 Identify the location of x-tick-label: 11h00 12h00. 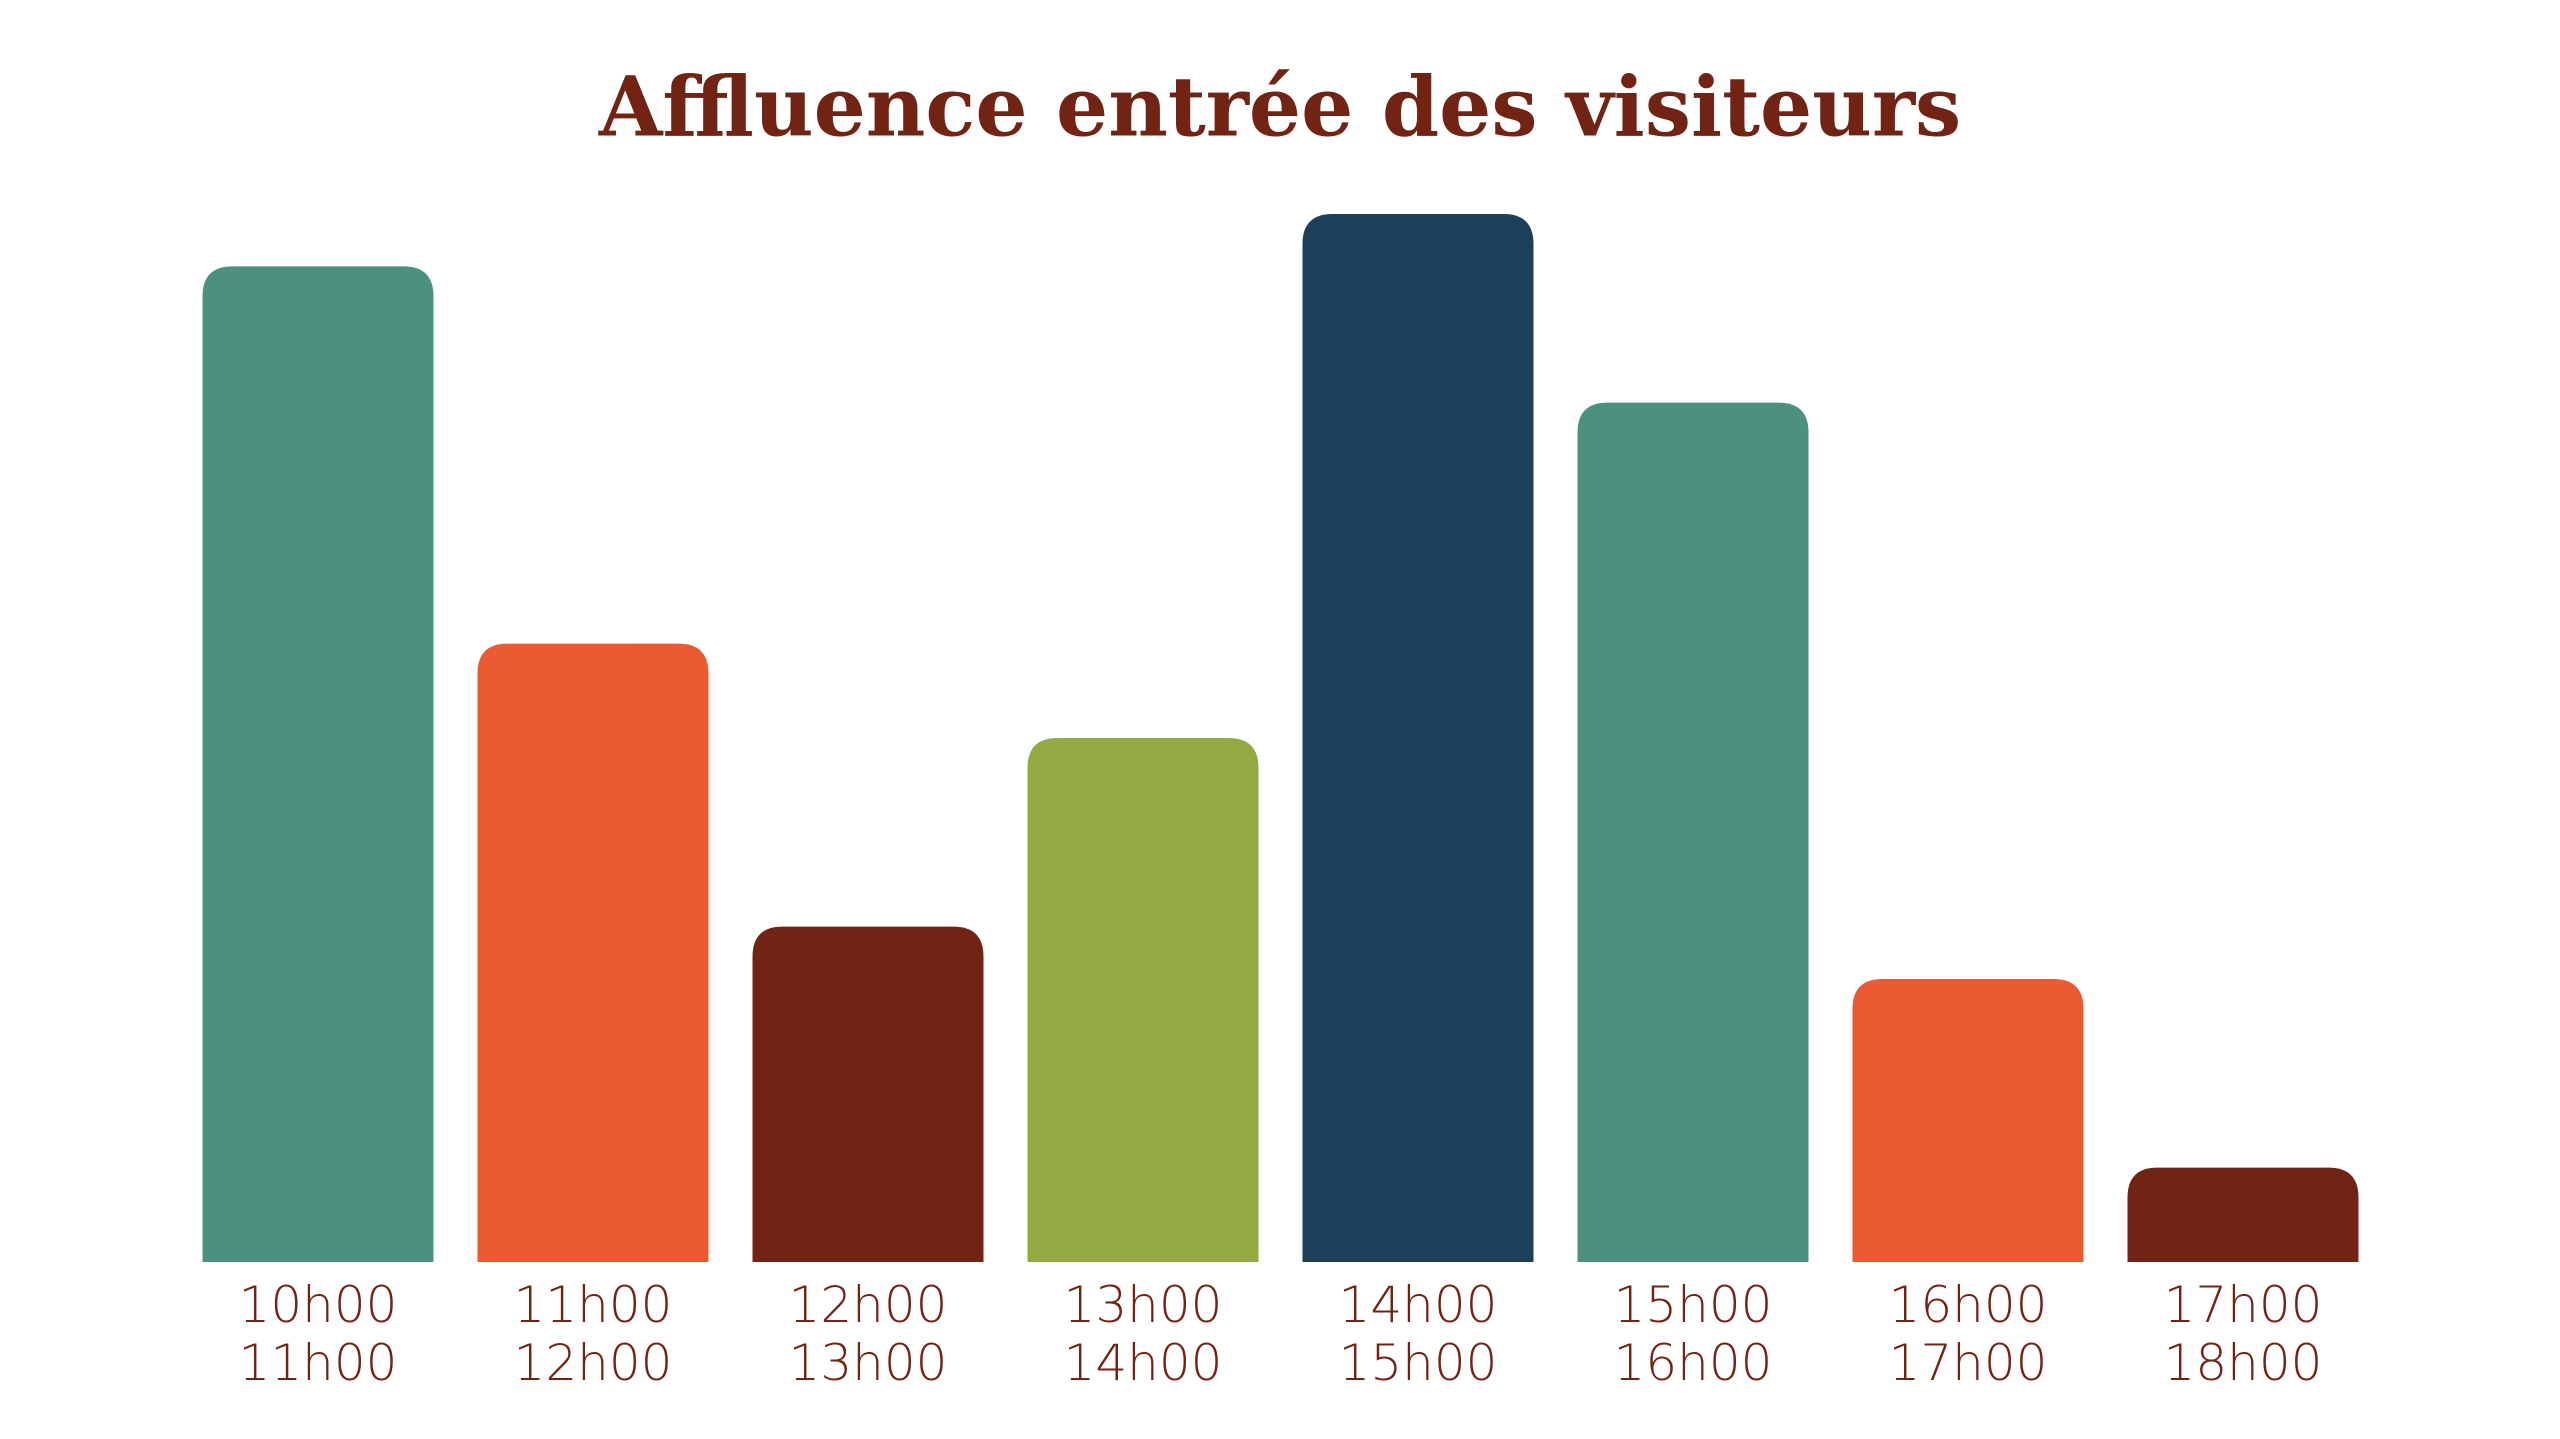
(593, 1334).